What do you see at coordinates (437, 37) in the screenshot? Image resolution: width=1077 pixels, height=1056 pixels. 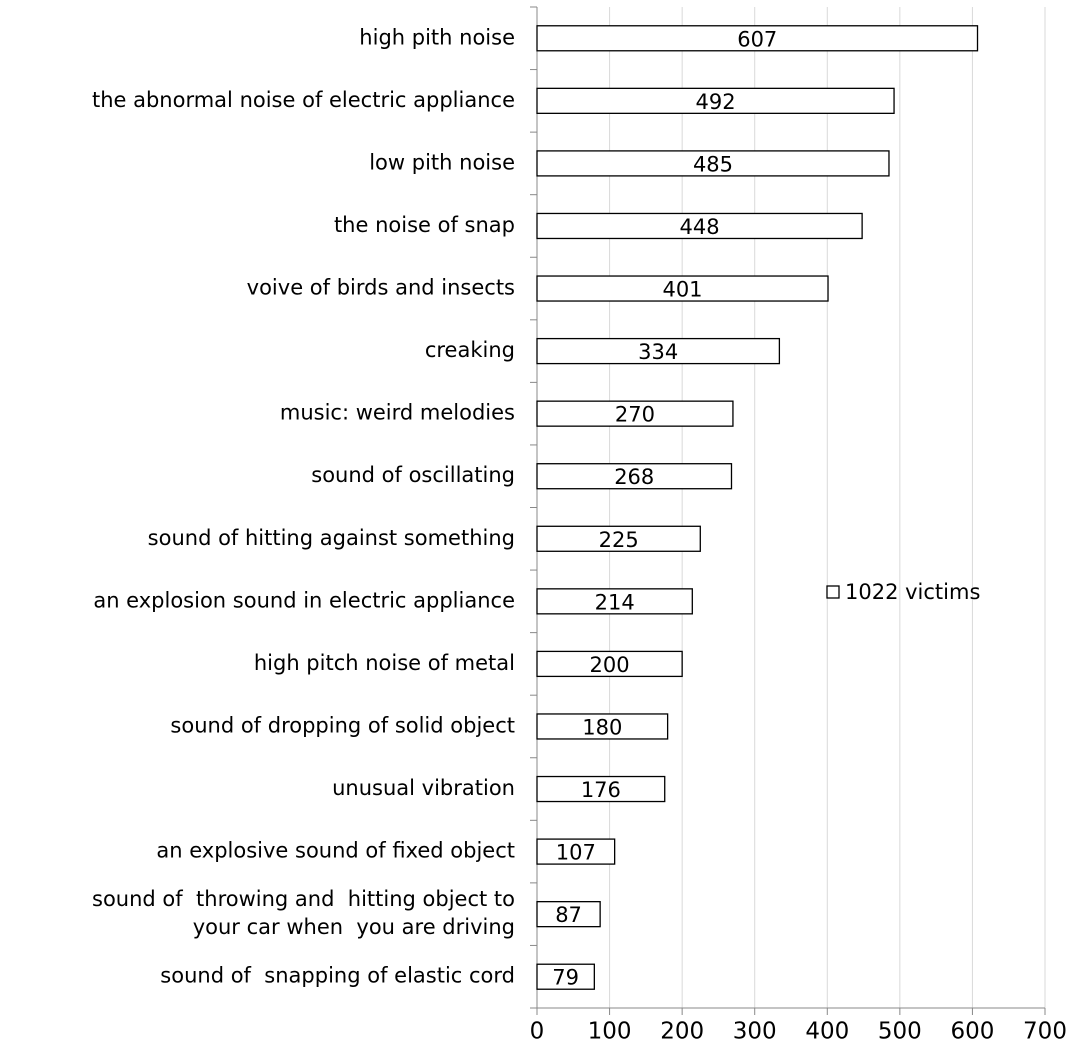 I see `y-tick-label: high pith noise` at bounding box center [437, 37].